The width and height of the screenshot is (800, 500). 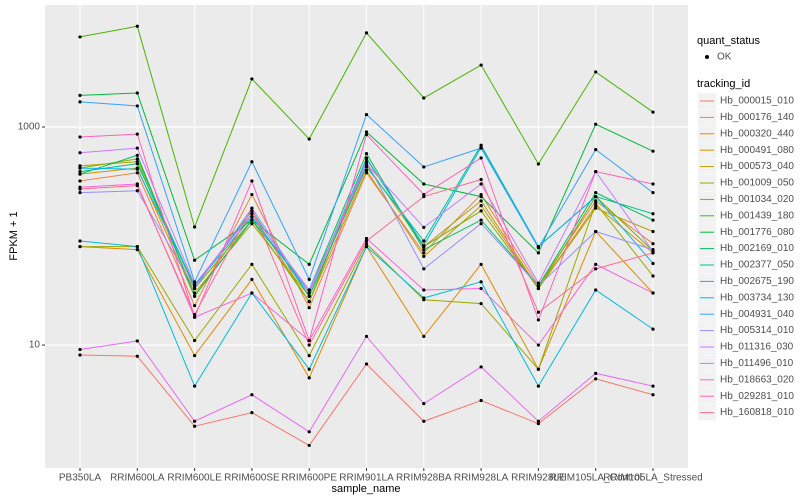 I want to click on x-tick-label: RRIM600LE, so click(x=194, y=478).